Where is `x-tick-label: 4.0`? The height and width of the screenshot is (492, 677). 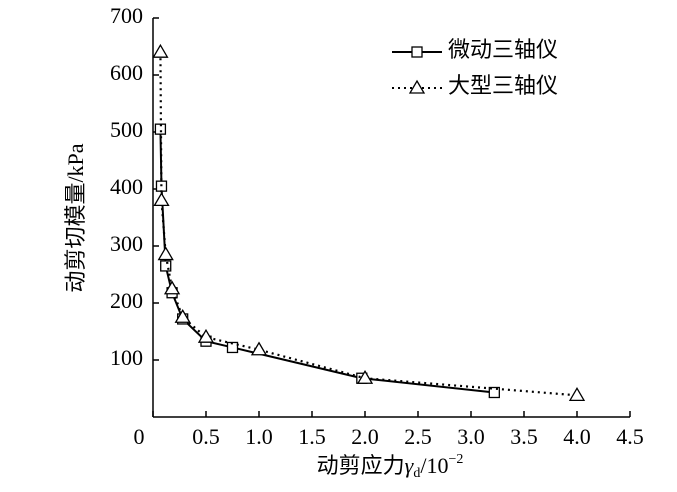
x-tick-label: 4.0 is located at coordinates (577, 436).